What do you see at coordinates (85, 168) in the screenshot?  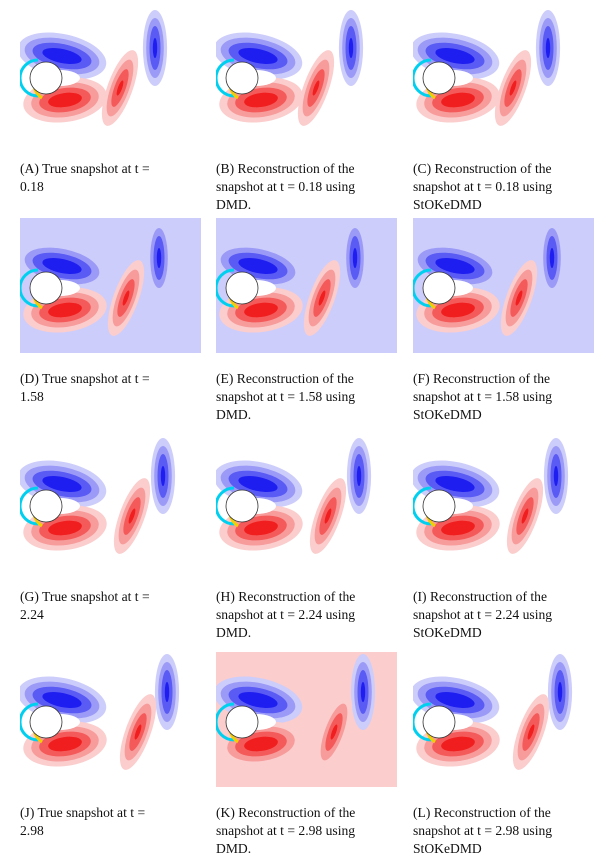 I see `caption-line: (A) True snapshot at t =` at bounding box center [85, 168].